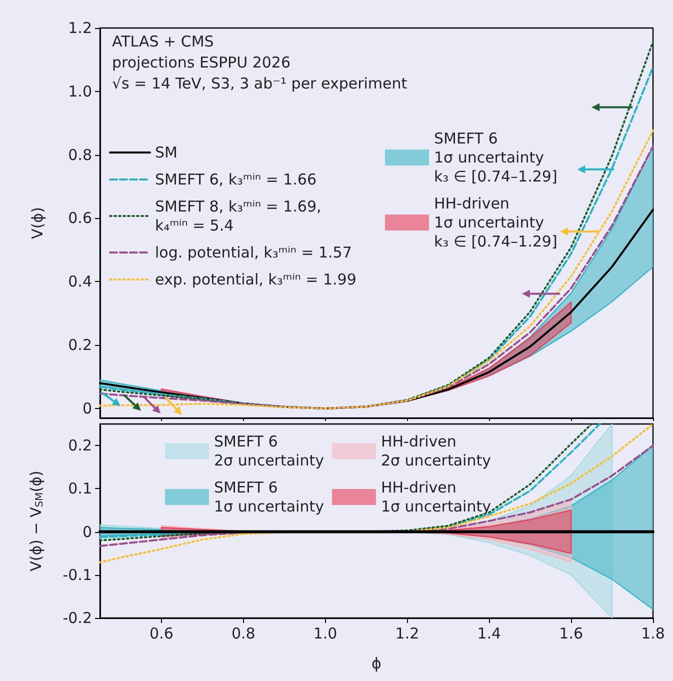  What do you see at coordinates (255, 279) in the screenshot?
I see `legend-label: exp. potential, k₃ᵐⁱⁿ = 1.99` at bounding box center [255, 279].